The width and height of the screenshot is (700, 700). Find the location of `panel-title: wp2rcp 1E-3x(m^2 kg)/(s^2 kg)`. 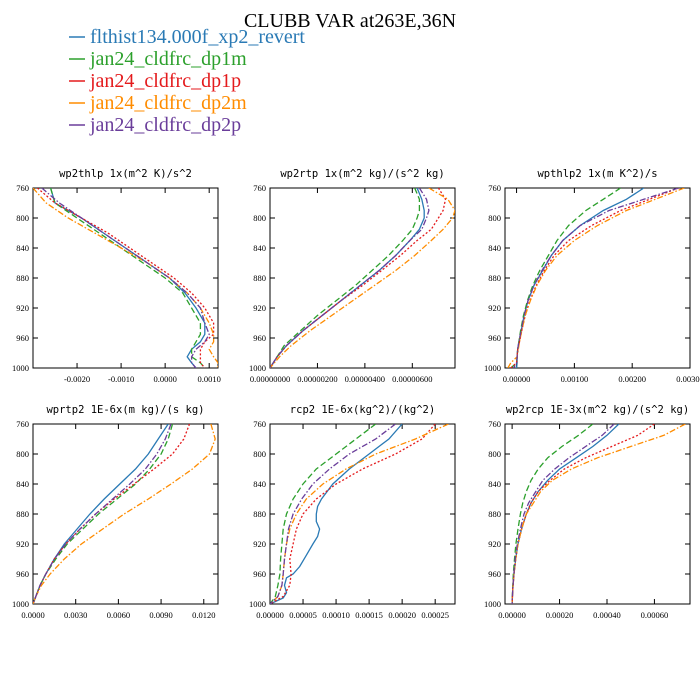

panel-title: wp2rcp 1E-3x(m^2 kg)/(s^2 kg) is located at coordinates (597, 410).